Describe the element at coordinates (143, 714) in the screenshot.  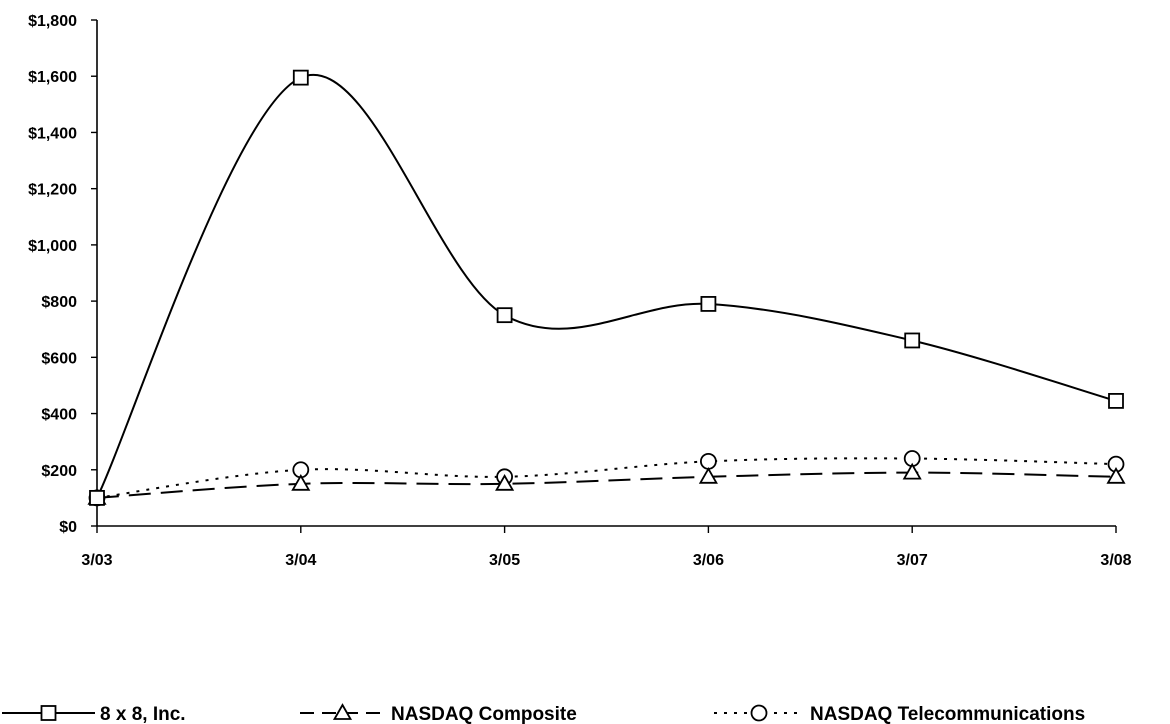
I see `legend-label: 8 x 8, Inc.` at that location.